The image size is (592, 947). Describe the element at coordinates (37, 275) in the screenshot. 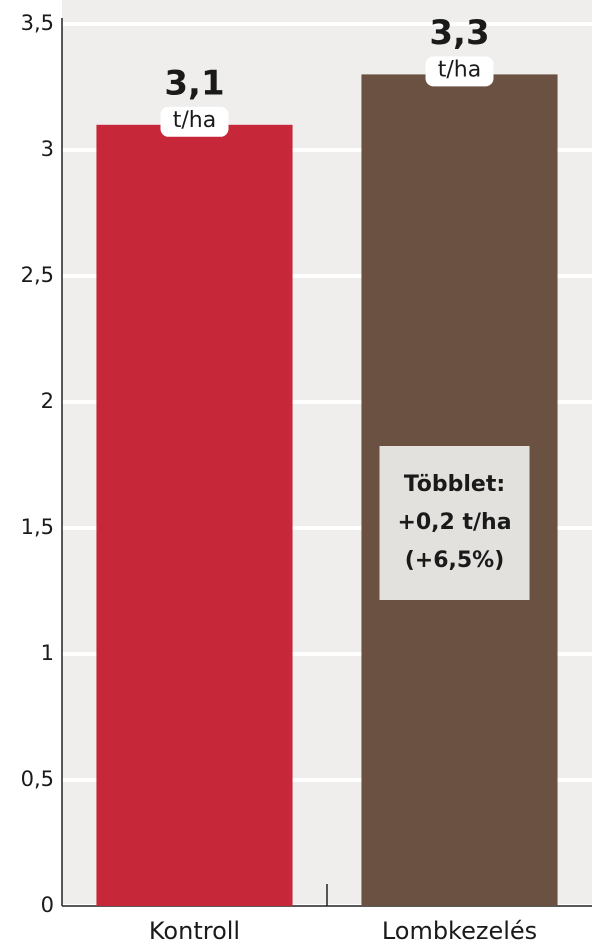

I see `y-tick-label: 2,5` at that location.